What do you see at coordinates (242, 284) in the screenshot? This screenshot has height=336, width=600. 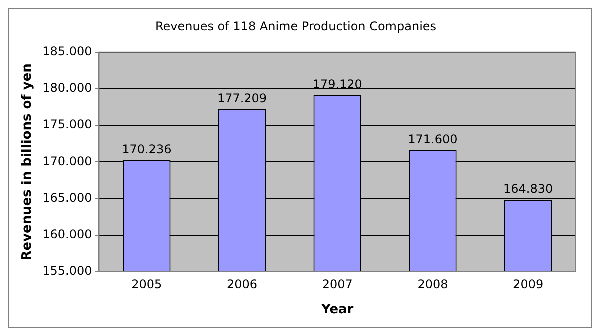 I see `x-tick-label: 2006` at bounding box center [242, 284].